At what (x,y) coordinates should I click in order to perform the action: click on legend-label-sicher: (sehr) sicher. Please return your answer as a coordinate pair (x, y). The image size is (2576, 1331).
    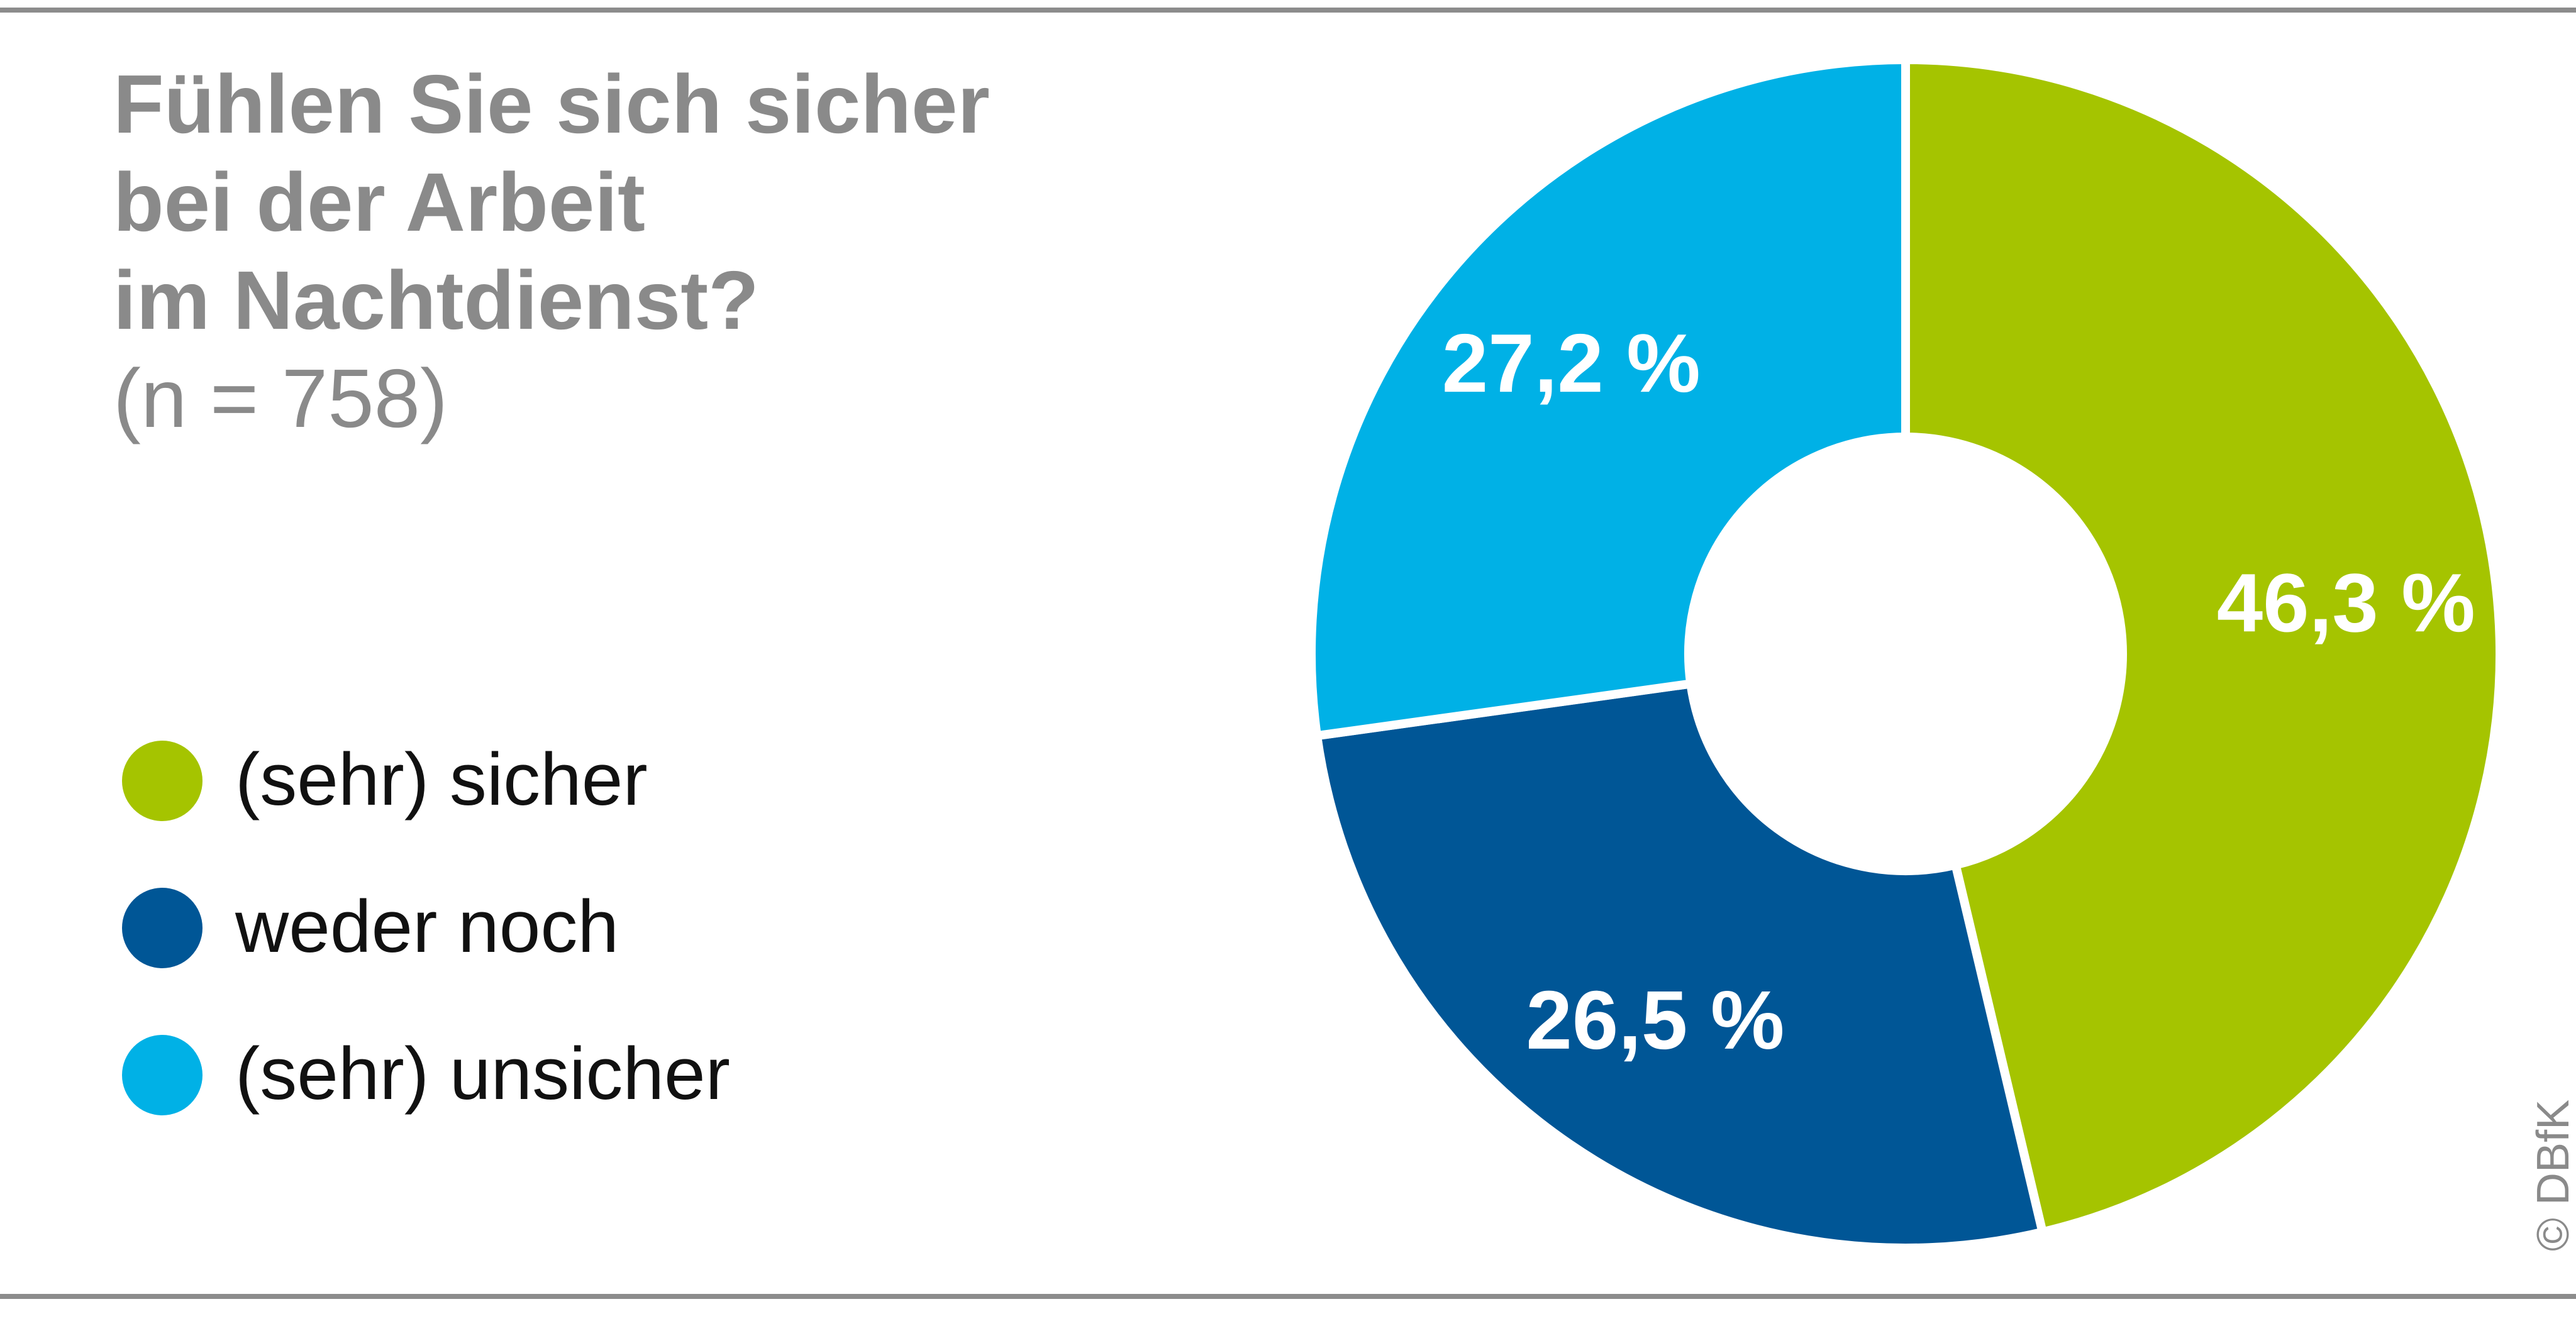
    Looking at the image, I should click on (441, 779).